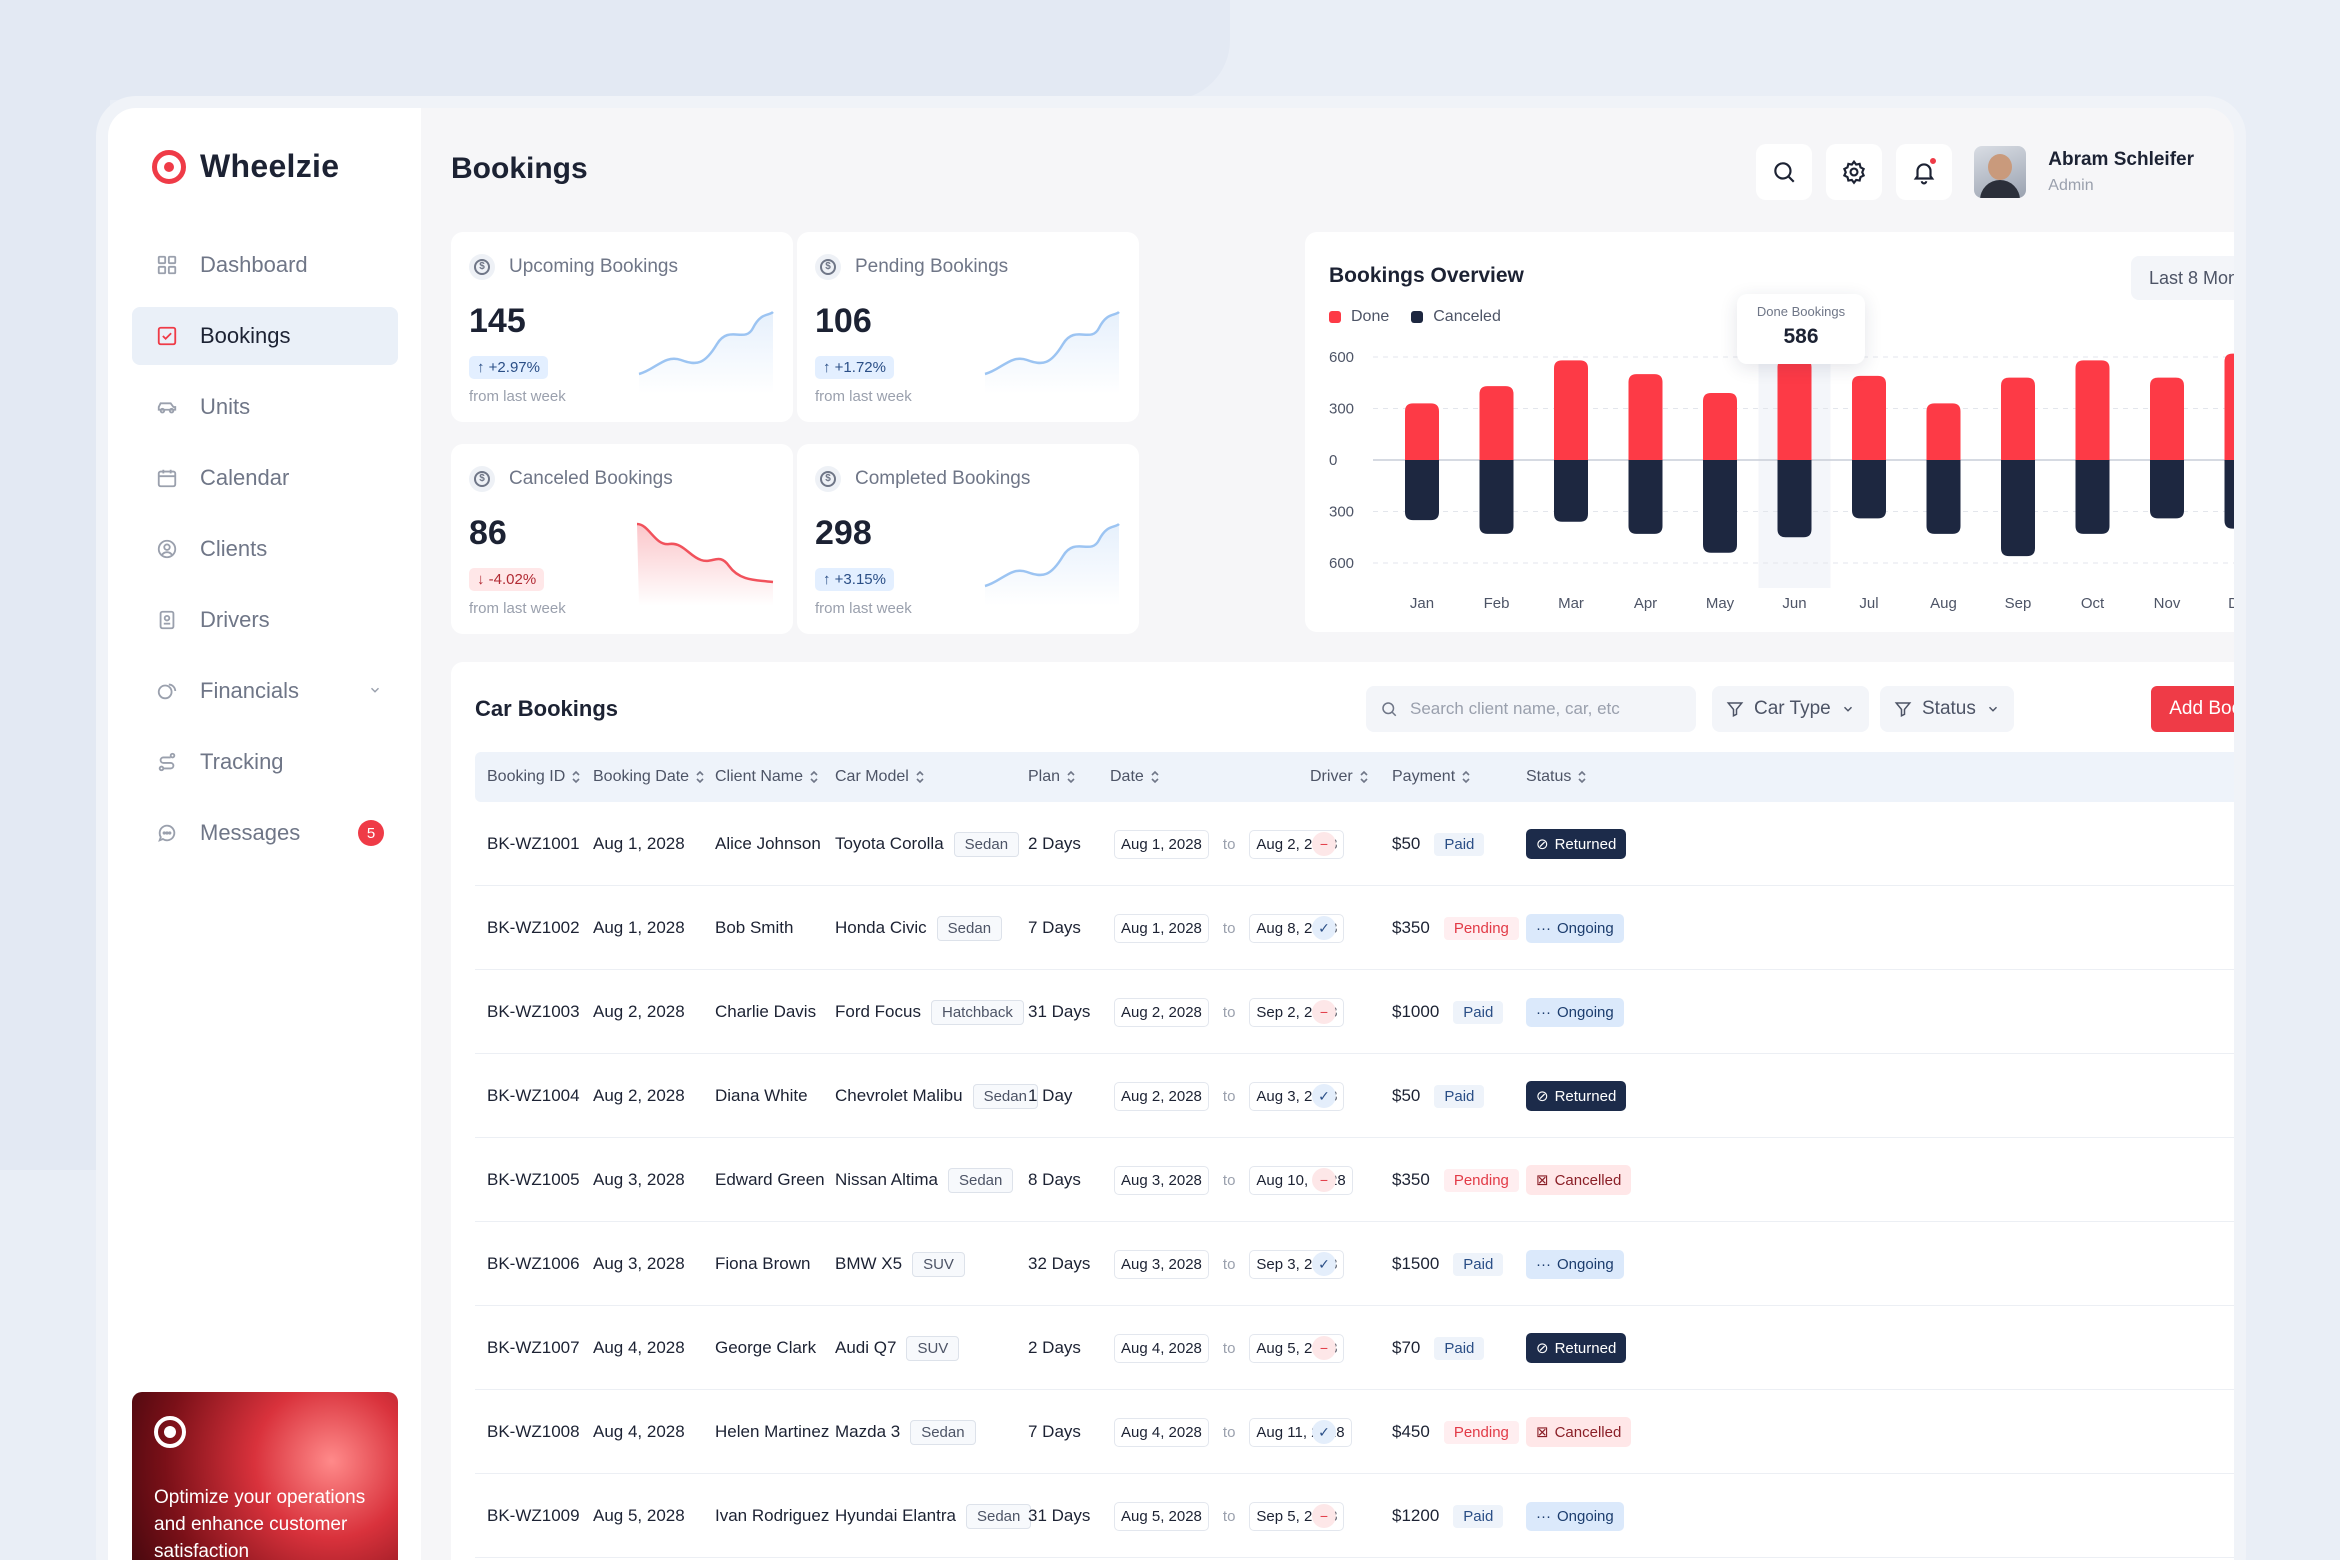 The width and height of the screenshot is (2340, 1560). What do you see at coordinates (1229, 844) in the screenshot?
I see `date-range-cell: Aug 1, 2028 to Aug 2, 2028` at bounding box center [1229, 844].